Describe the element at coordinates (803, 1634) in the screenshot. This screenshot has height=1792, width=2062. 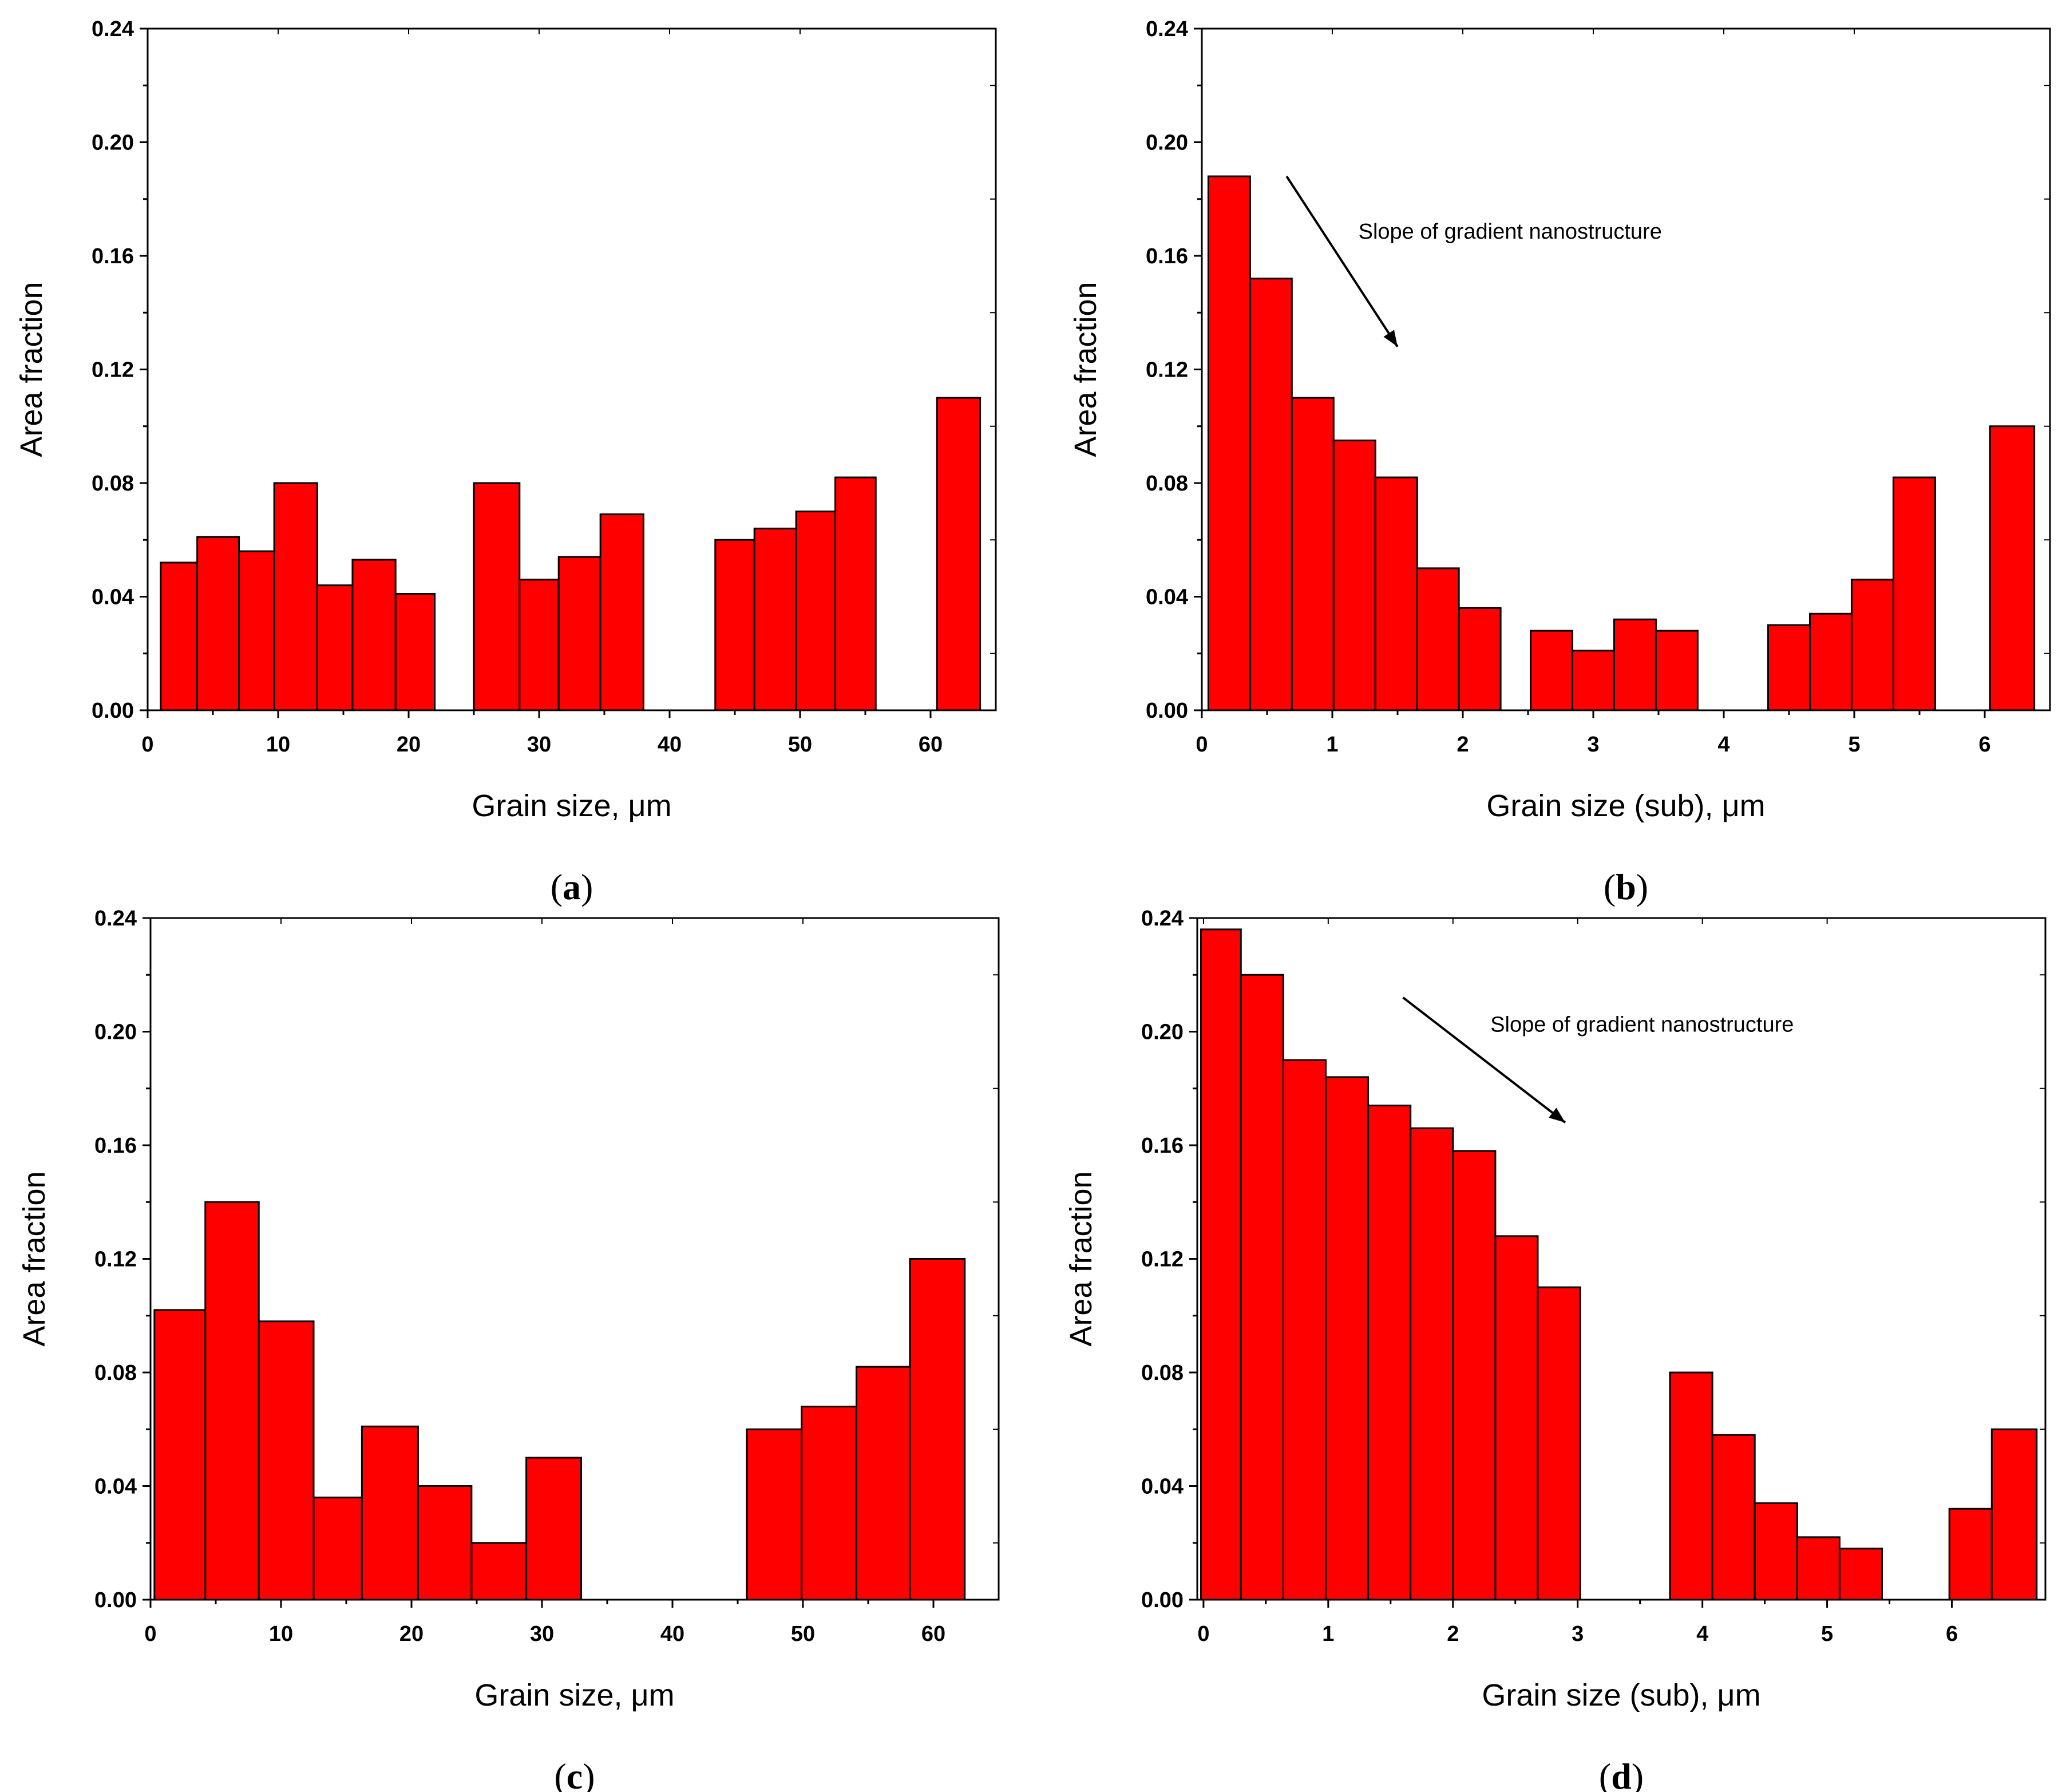
I see `xtick-label-c-5: 50` at that location.